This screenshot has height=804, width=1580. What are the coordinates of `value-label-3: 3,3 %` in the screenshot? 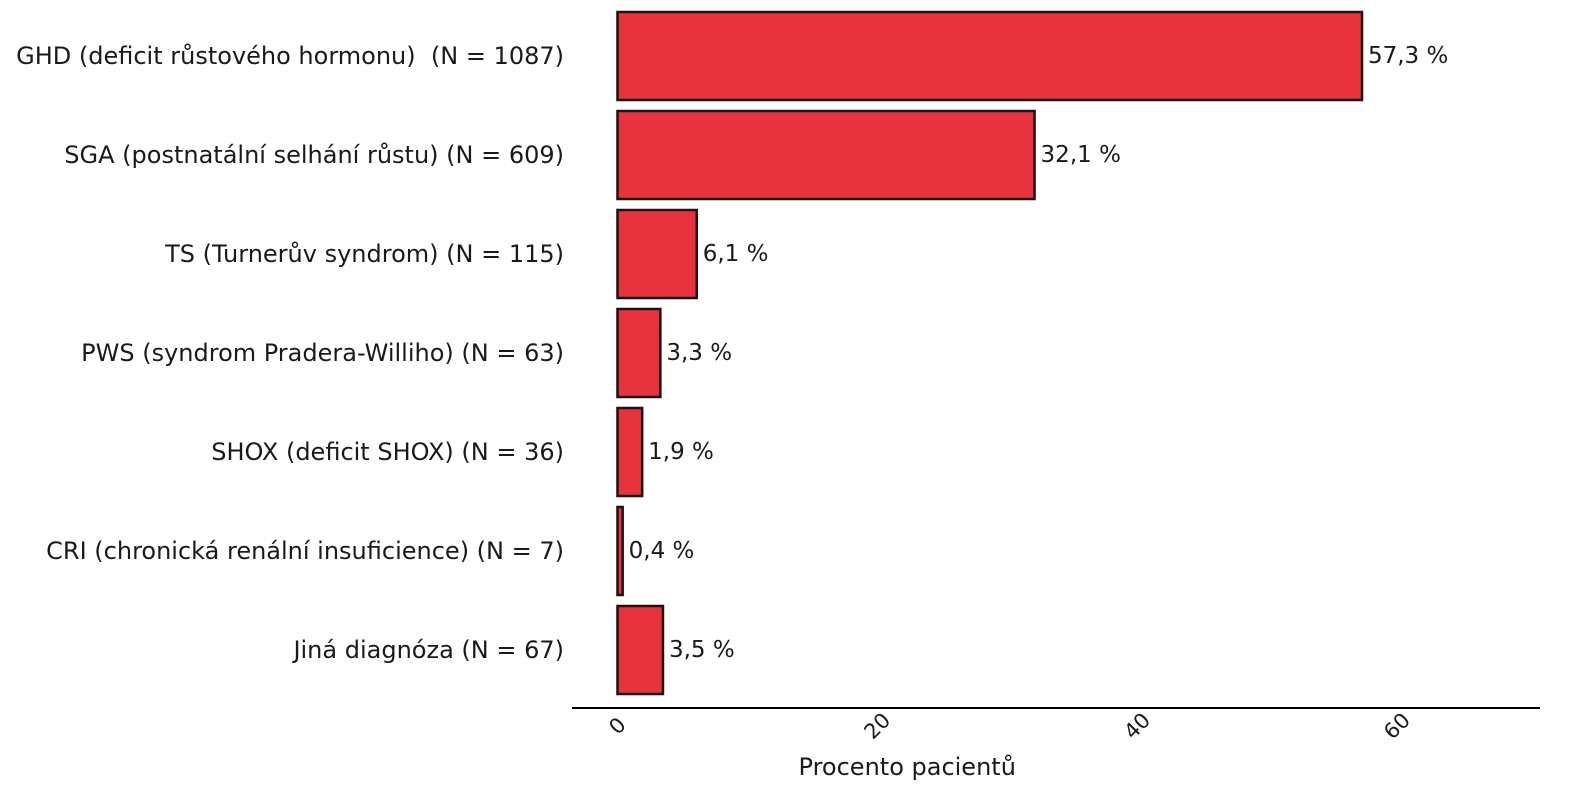 It's located at (699, 353).